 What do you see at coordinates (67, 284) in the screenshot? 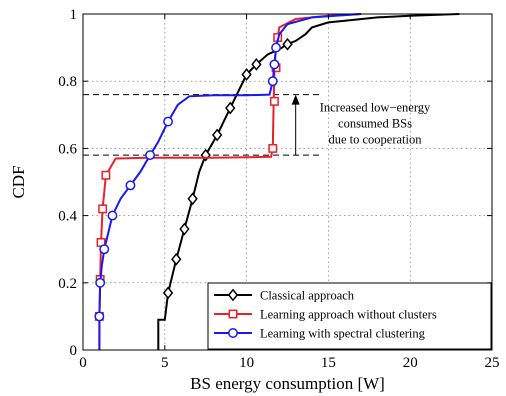
I see `y-tick-label: 0.2` at bounding box center [67, 284].